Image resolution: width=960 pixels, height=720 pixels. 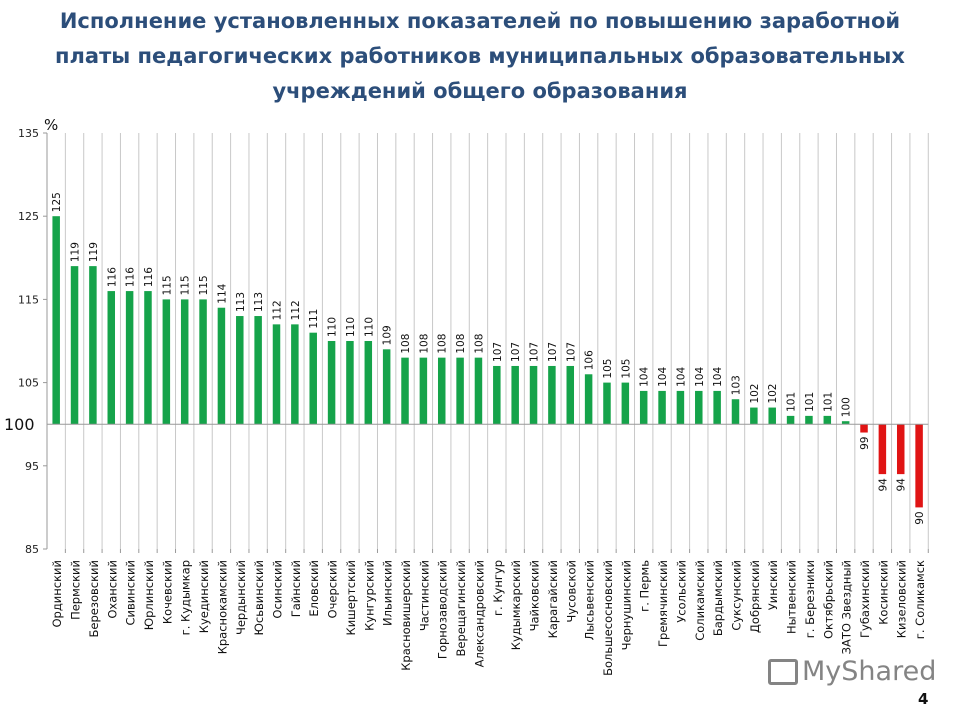 What do you see at coordinates (700, 600) in the screenshot?
I see `category-label: Соликамский` at bounding box center [700, 600].